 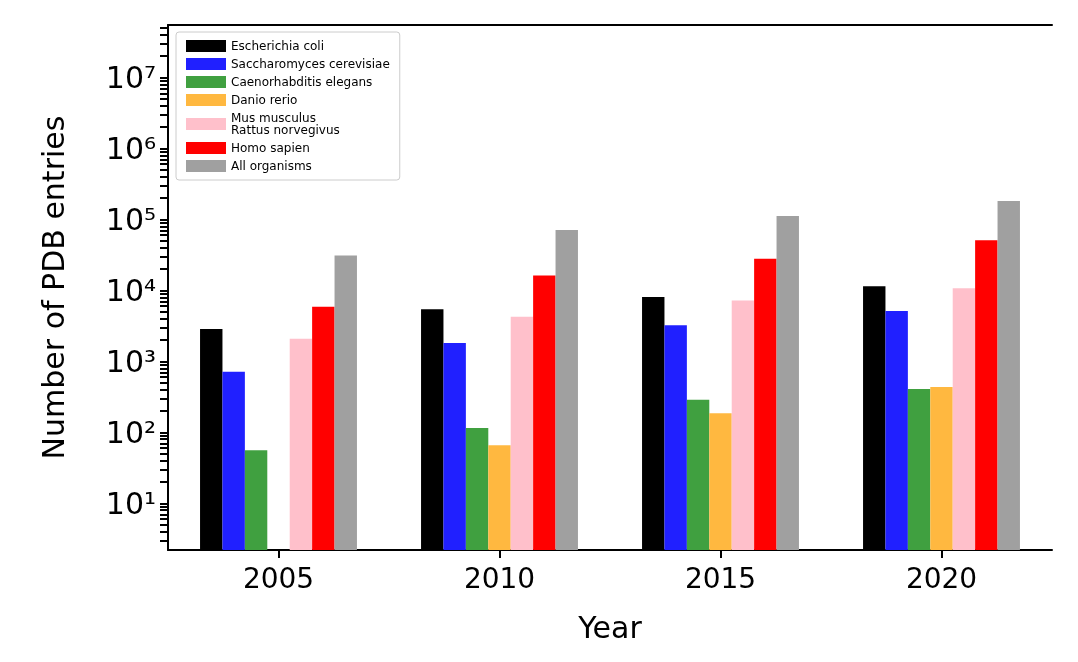 I want to click on y-tick-label: 10², so click(x=130, y=432).